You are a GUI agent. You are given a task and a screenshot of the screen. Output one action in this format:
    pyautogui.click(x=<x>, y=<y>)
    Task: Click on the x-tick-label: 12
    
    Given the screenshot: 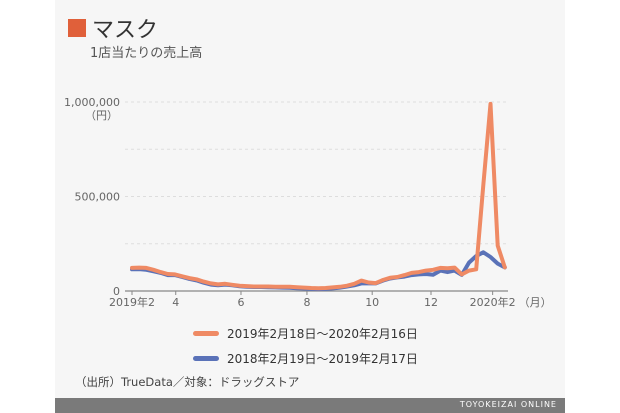 What is the action you would take?
    pyautogui.click(x=431, y=302)
    